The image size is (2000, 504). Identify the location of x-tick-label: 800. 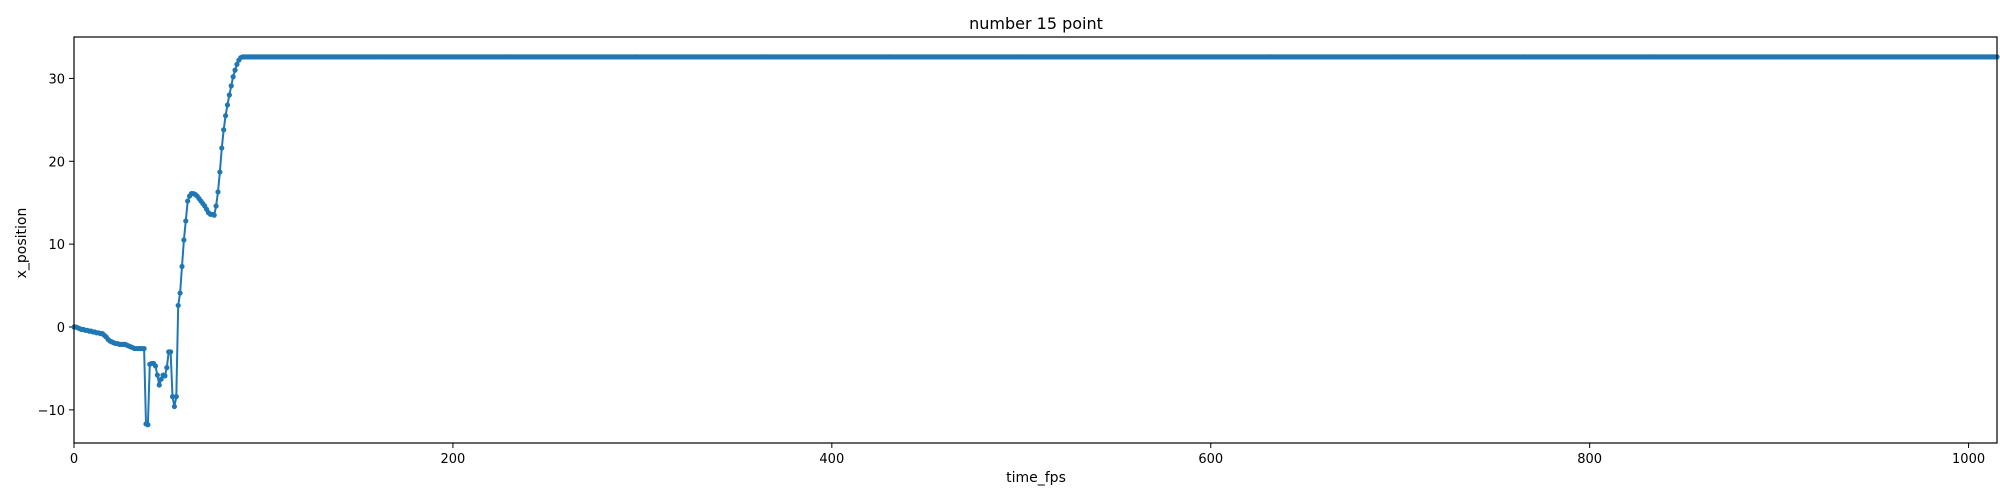
(1589, 459).